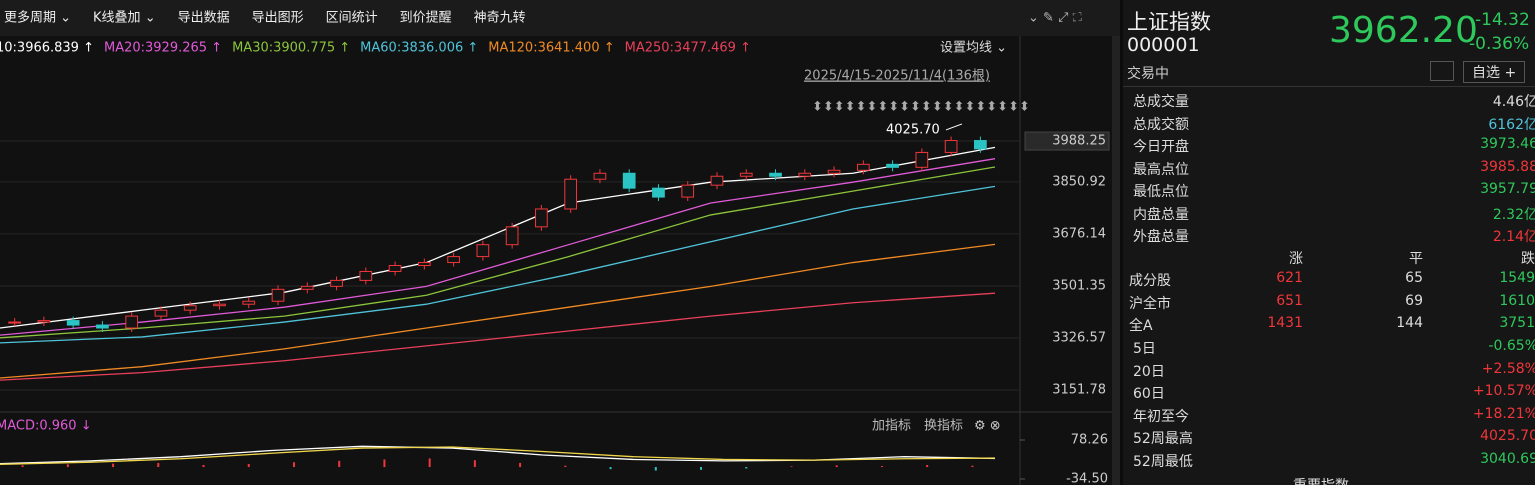 The width and height of the screenshot is (1535, 485). Describe the element at coordinates (1161, 416) in the screenshot. I see `return-label: 年初至今` at that location.